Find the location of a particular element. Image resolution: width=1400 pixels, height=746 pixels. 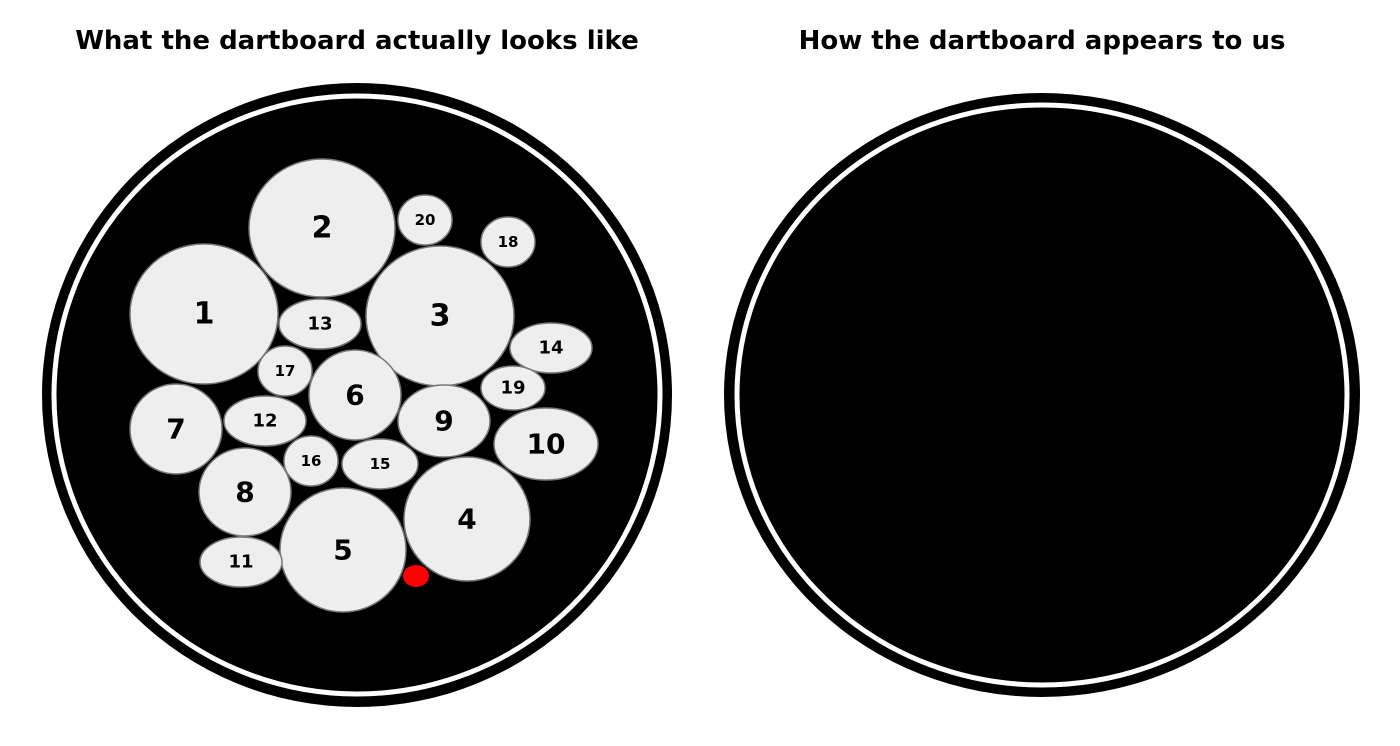

region-3-label: 3 is located at coordinates (440, 316).